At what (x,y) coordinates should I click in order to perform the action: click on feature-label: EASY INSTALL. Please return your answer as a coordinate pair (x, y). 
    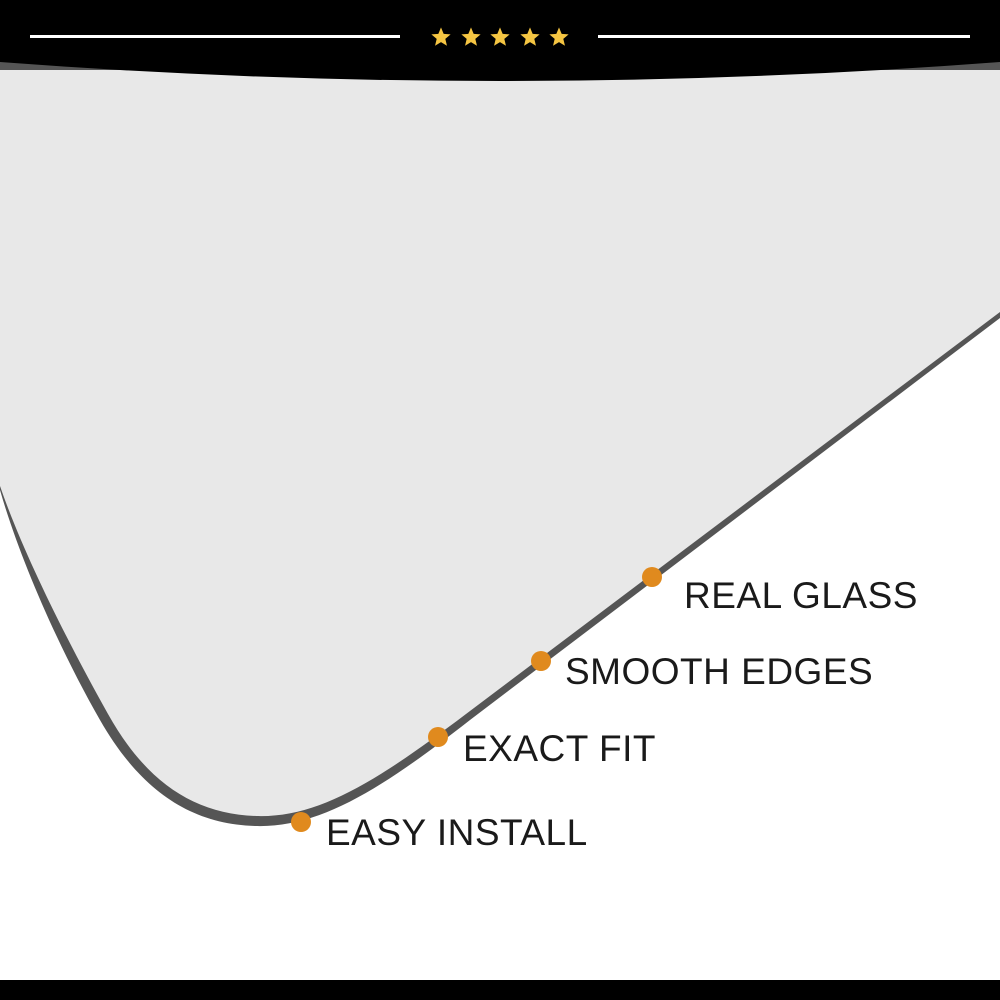
    Looking at the image, I should click on (457, 832).